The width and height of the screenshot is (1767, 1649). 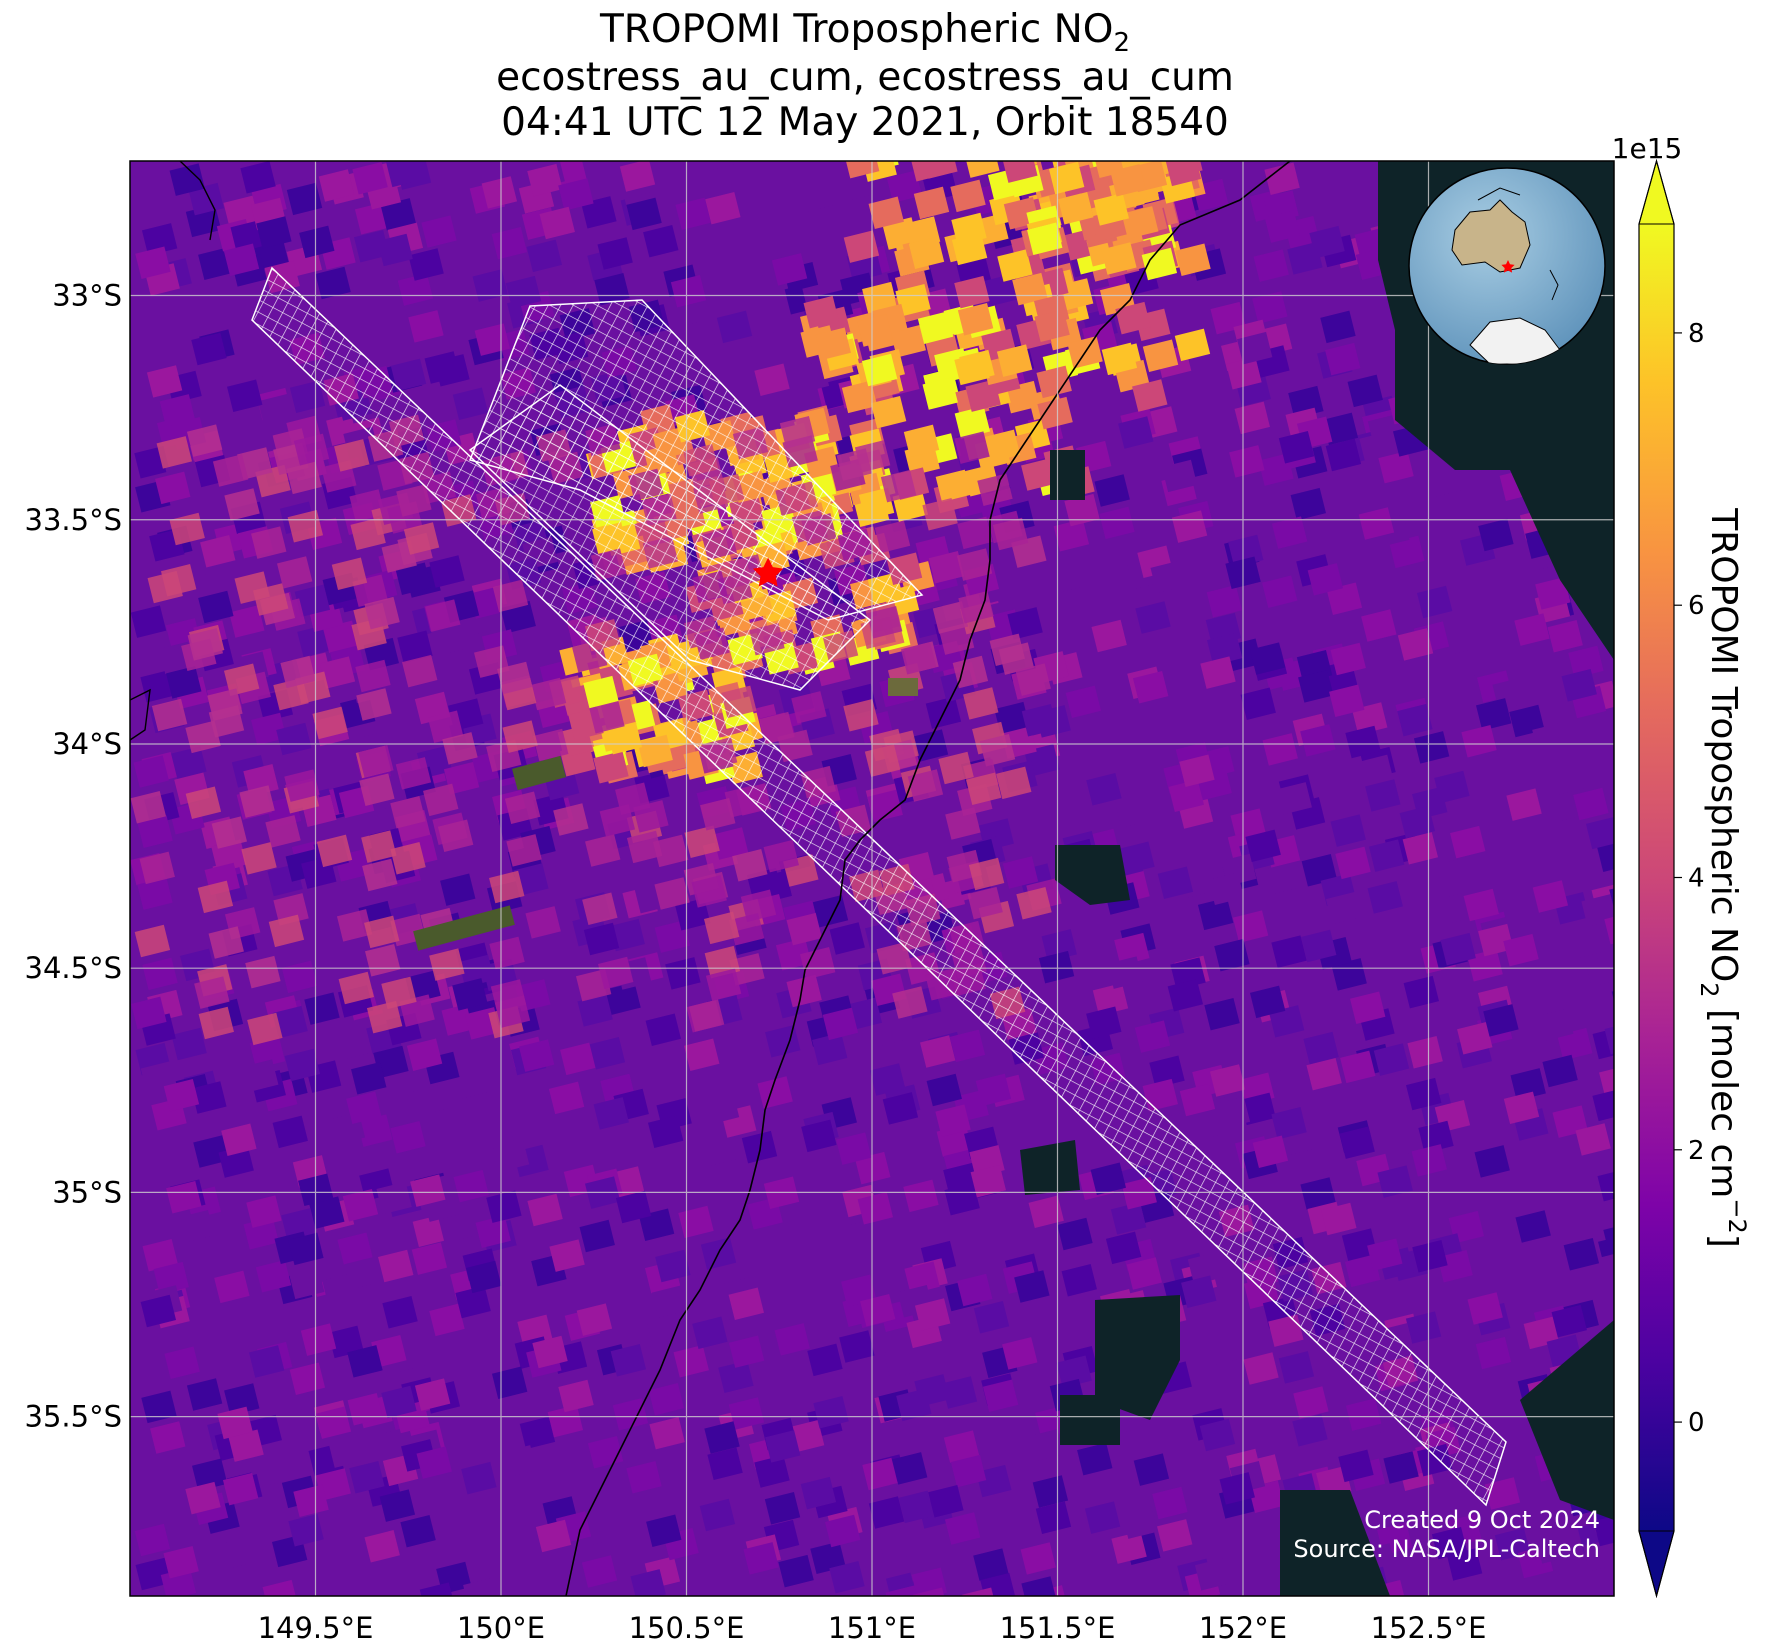 I want to click on colorbar-tick-label: 0, so click(x=1696, y=1423).